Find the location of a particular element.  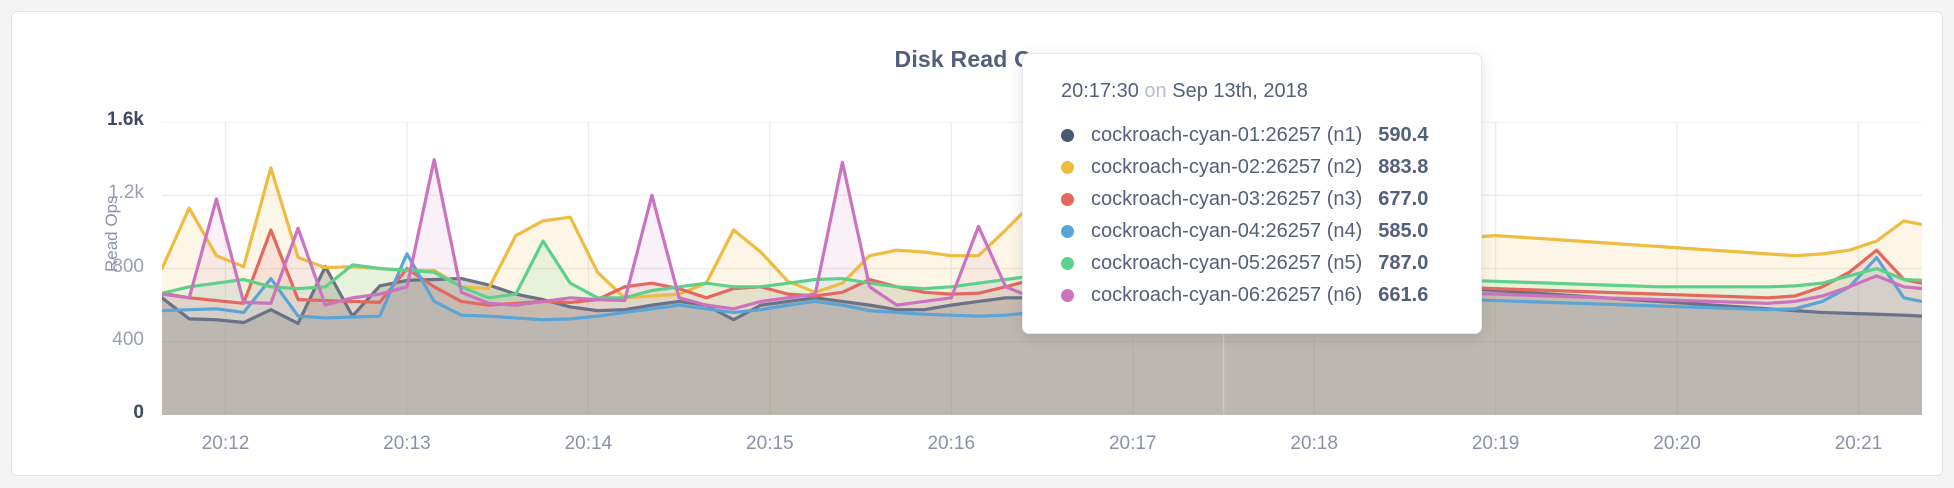

tooltip-series-value: 590.4 is located at coordinates (1403, 134).